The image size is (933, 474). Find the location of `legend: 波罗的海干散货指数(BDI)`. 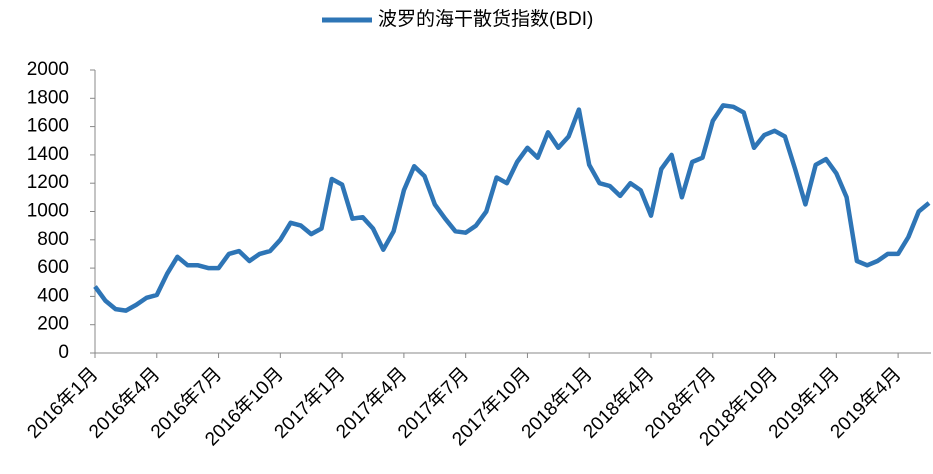

legend: 波罗的海干散货指数(BDI) is located at coordinates (457, 19).